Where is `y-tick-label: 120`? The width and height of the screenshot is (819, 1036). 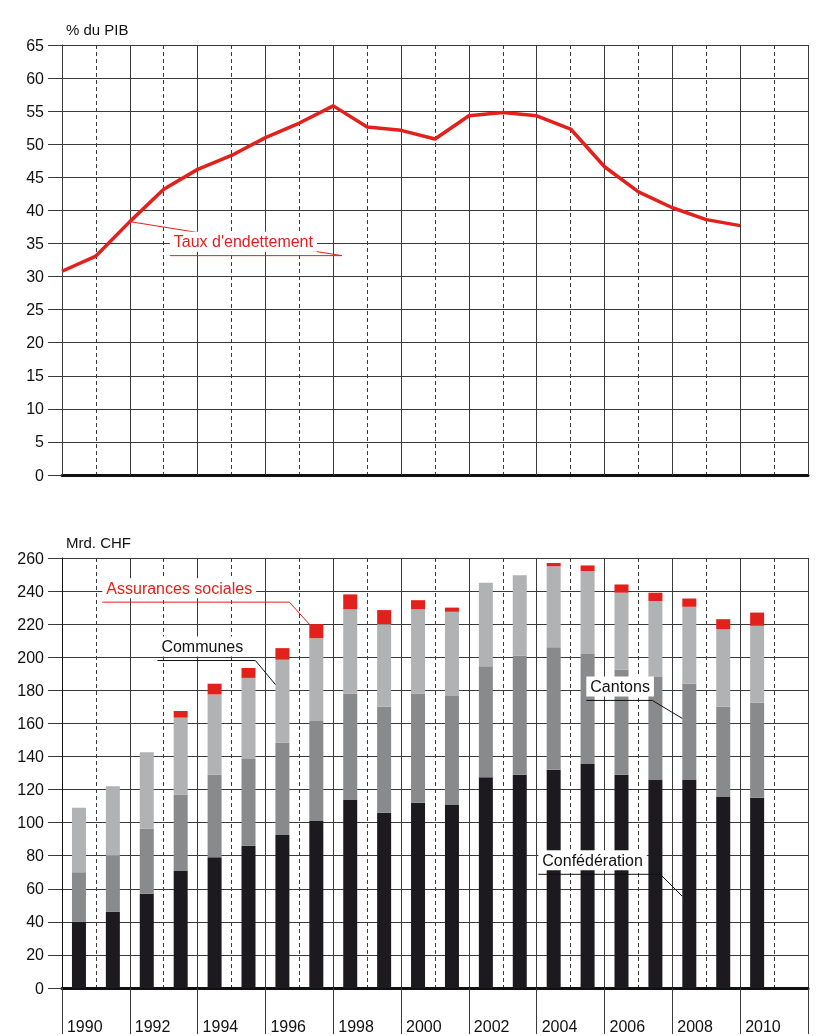
y-tick-label: 120 is located at coordinates (31, 790).